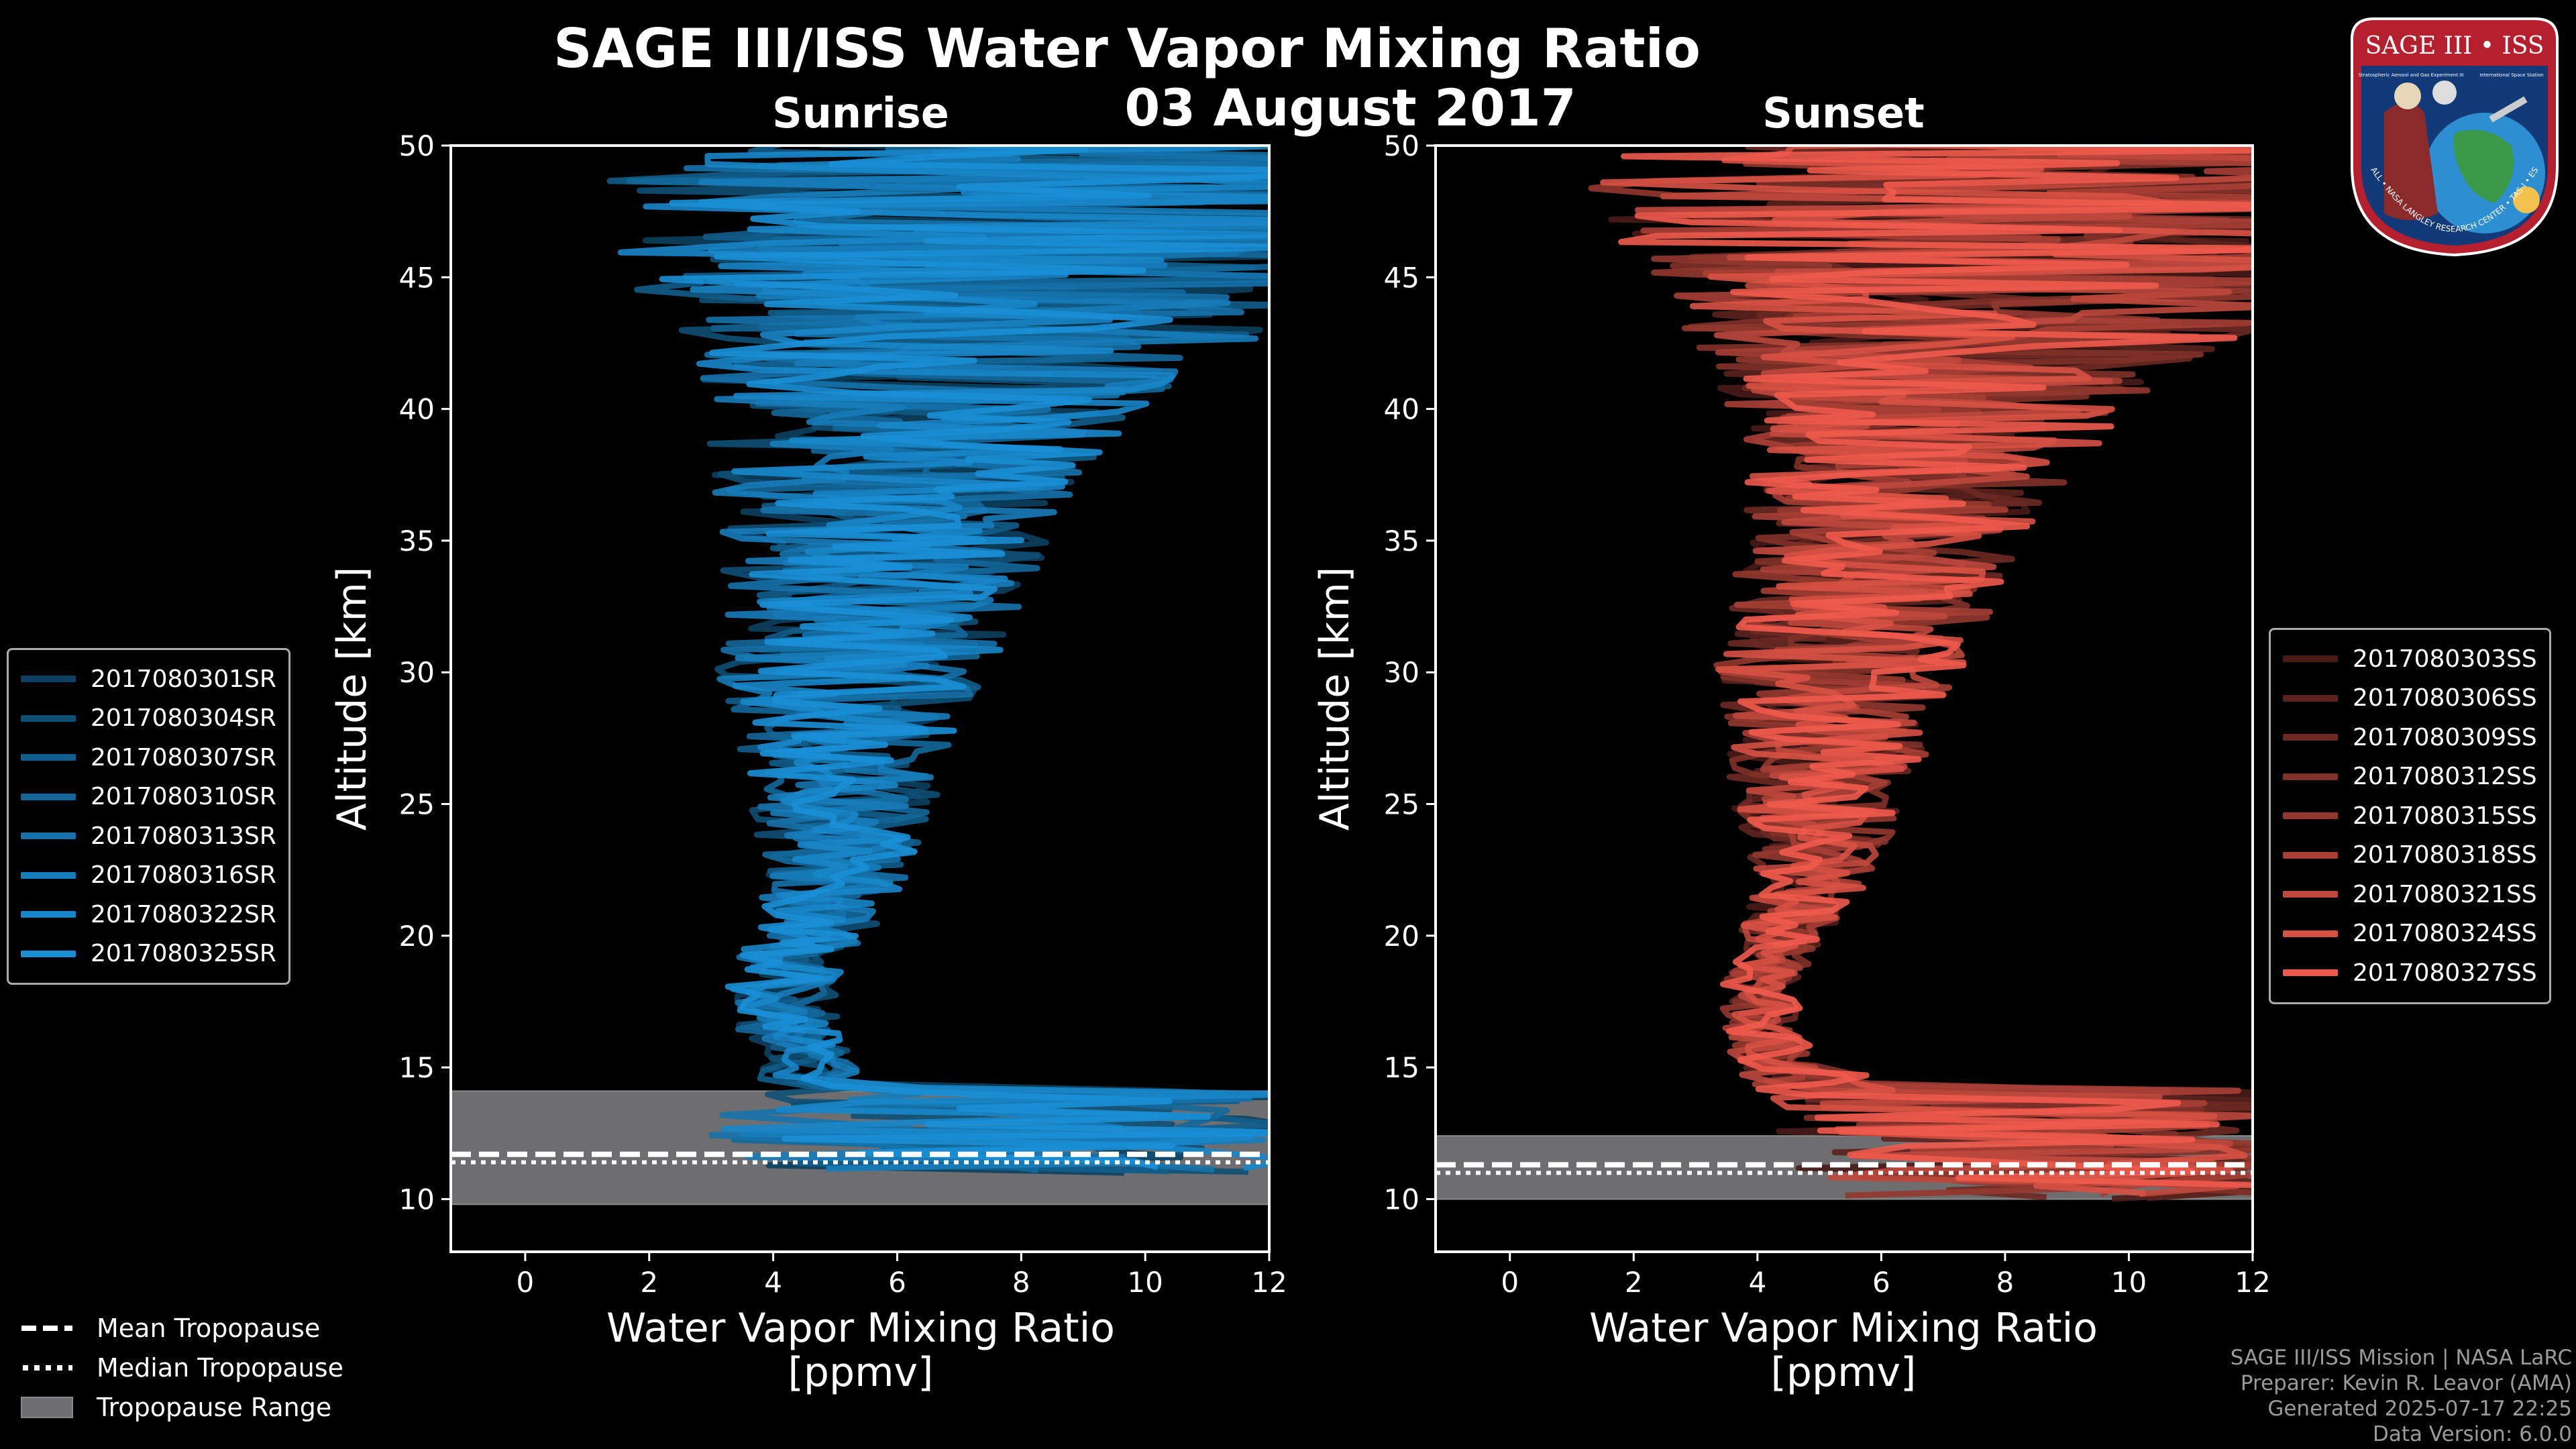 The width and height of the screenshot is (2576, 1449). I want to click on legend-item-2017080325SR: 2017080325SR, so click(148, 954).